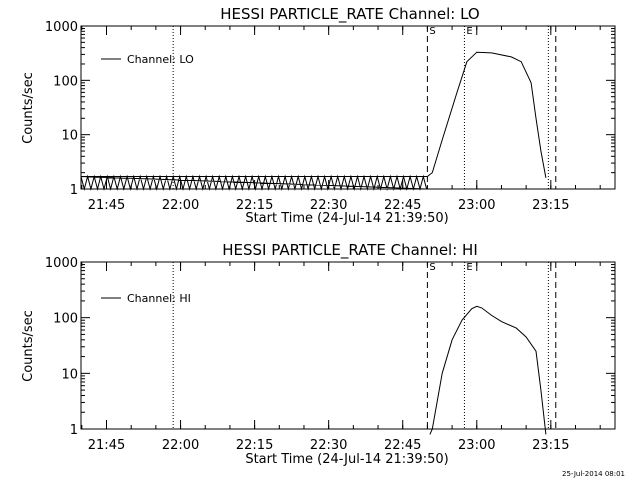 This screenshot has width=640, height=480. What do you see at coordinates (159, 298) in the screenshot?
I see `legend-label-hi: Channel: HI` at bounding box center [159, 298].